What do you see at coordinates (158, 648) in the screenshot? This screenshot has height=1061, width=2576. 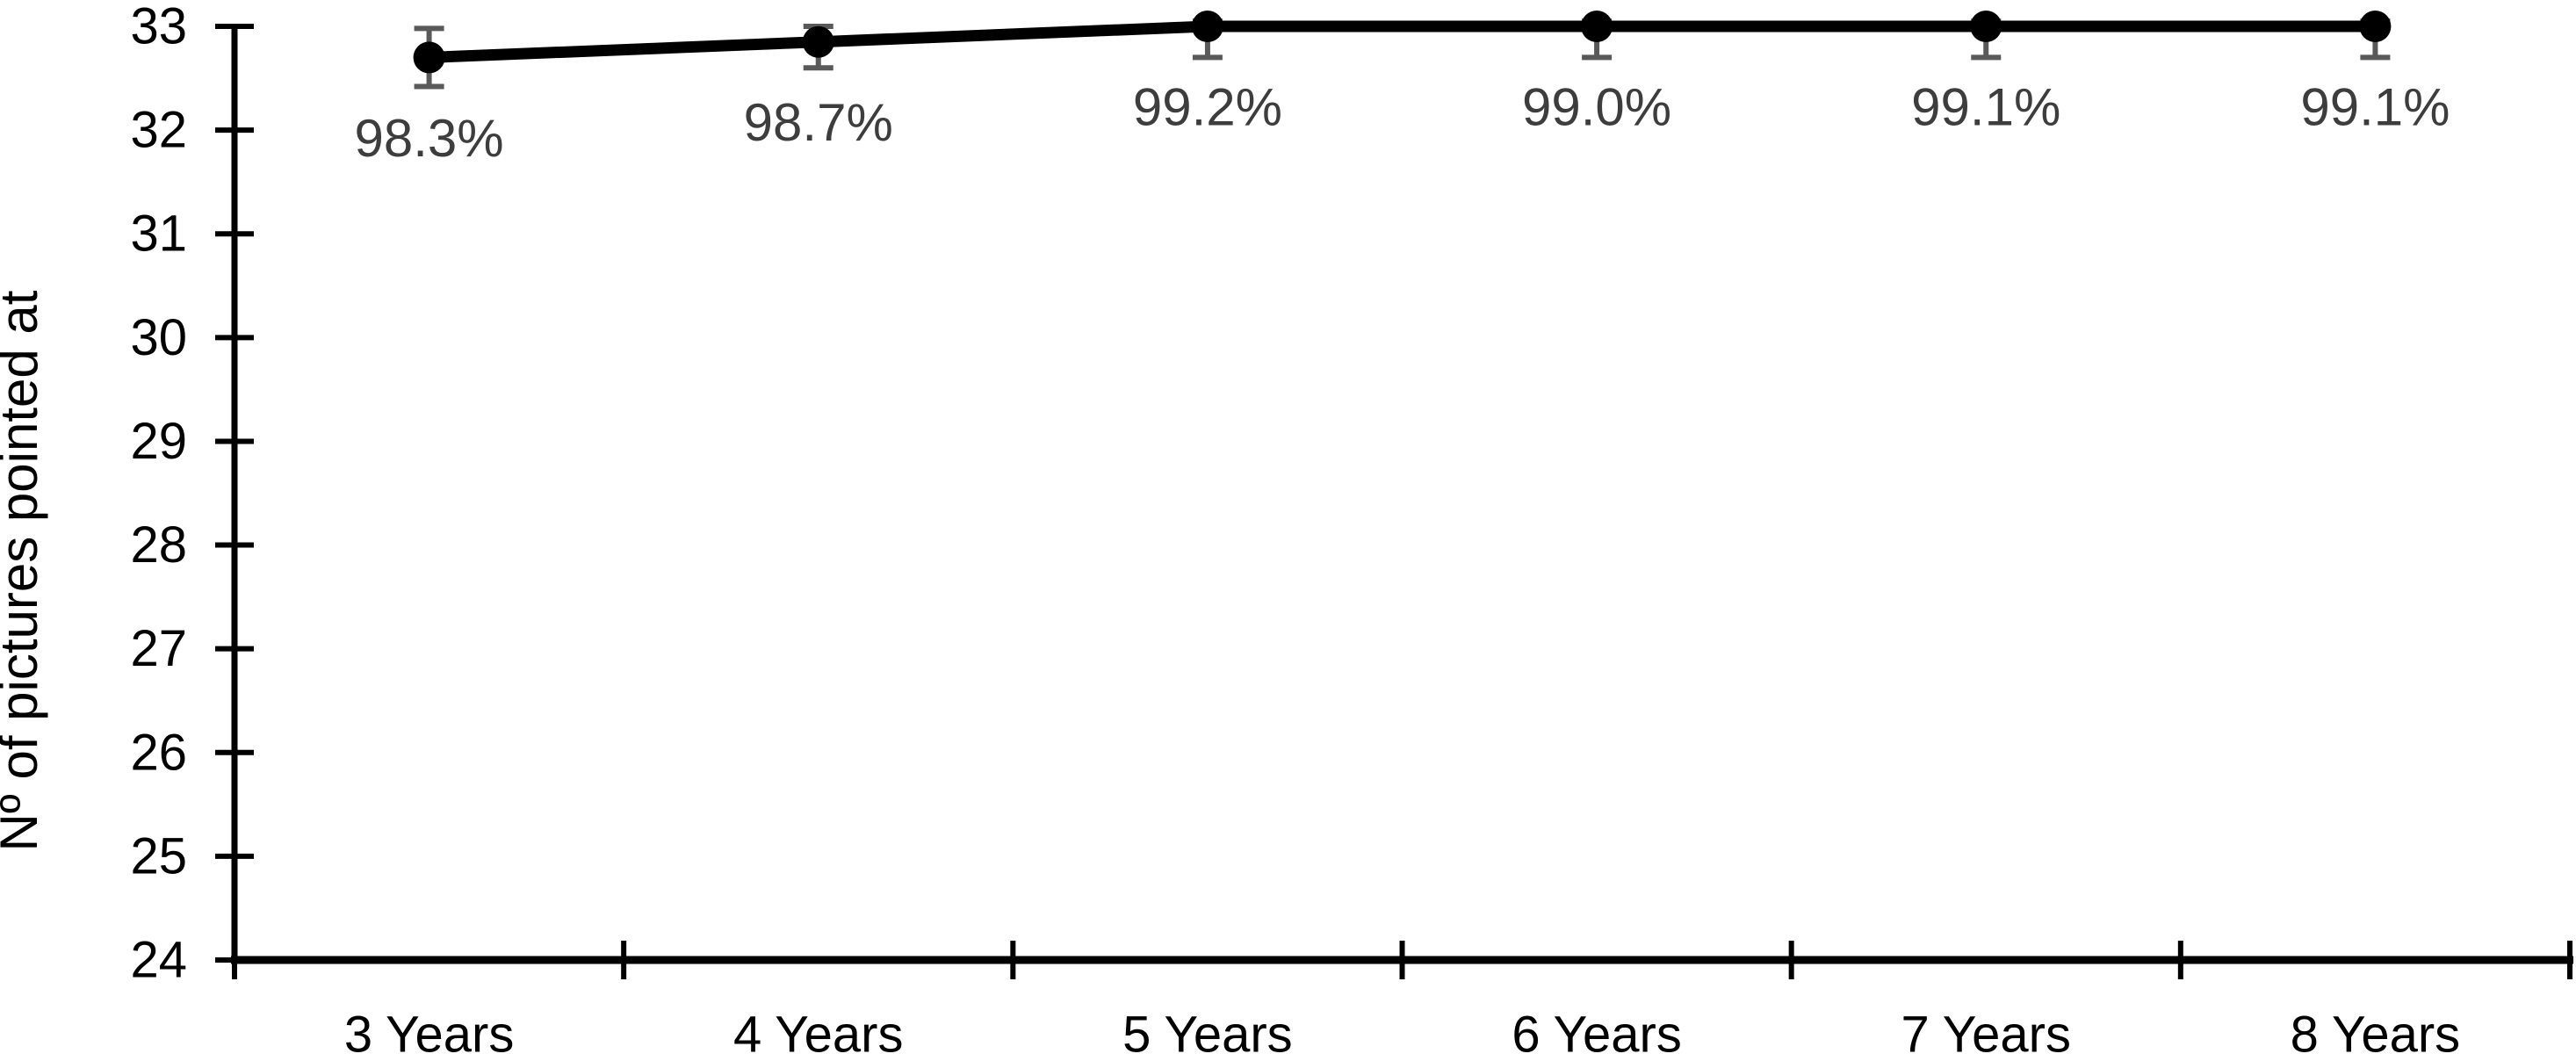 I see `y-tick-label: 27` at bounding box center [158, 648].